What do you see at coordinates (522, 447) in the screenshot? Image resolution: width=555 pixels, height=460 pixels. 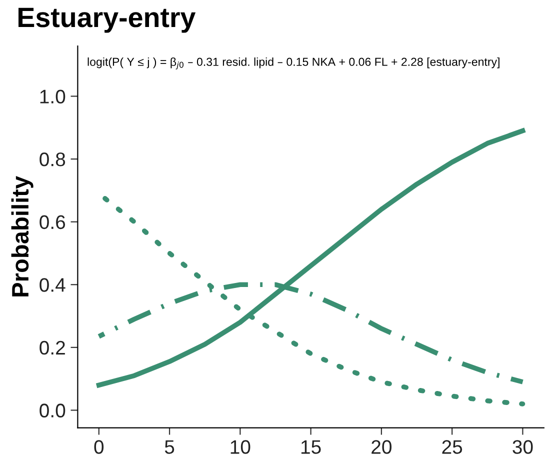 I see `x-tick-label: 30` at bounding box center [522, 447].